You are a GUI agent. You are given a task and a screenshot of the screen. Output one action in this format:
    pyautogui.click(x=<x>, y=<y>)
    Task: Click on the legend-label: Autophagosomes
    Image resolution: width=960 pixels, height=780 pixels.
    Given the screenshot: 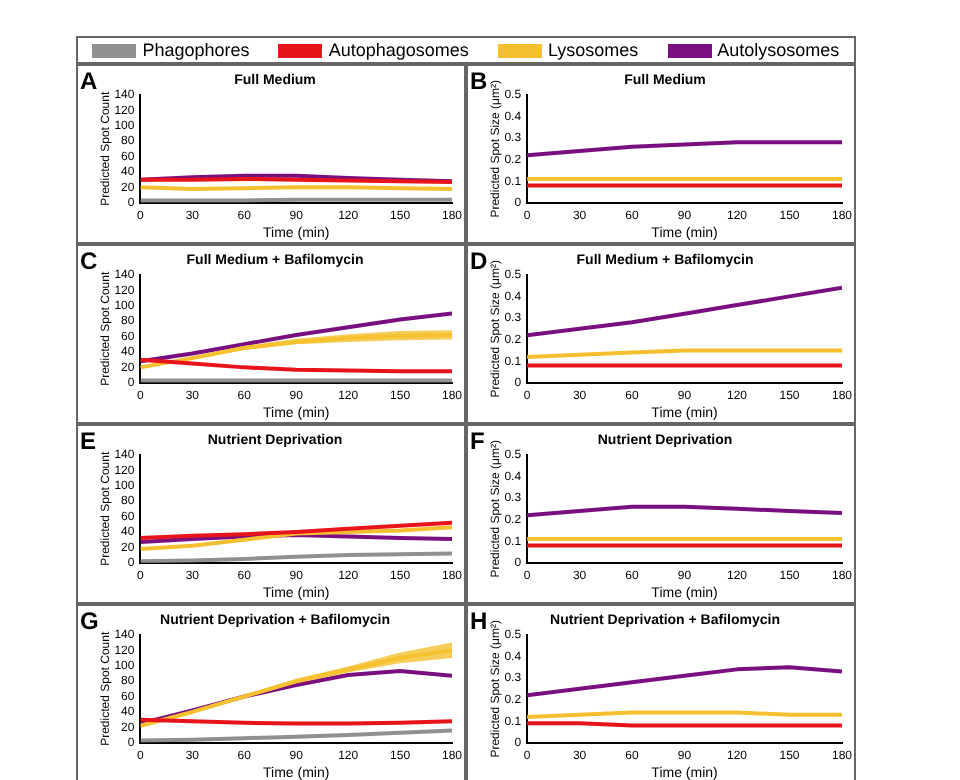 What is the action you would take?
    pyautogui.click(x=398, y=50)
    